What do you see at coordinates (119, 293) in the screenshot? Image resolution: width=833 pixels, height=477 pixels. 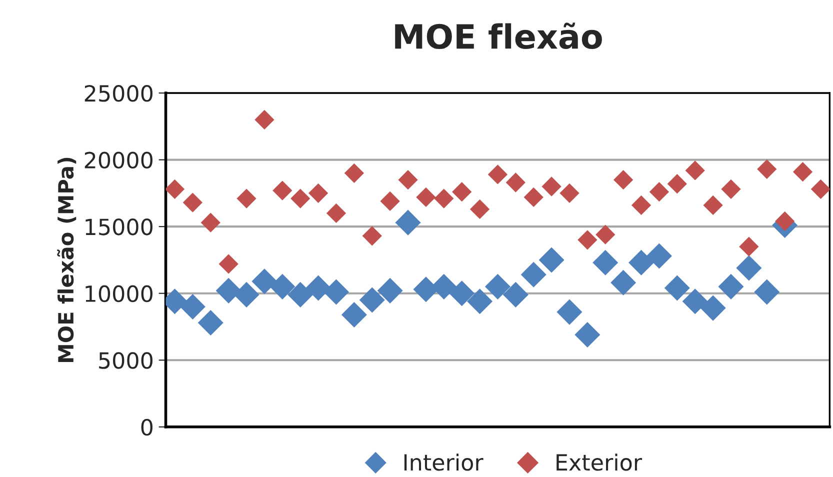 I see `y-tick-label: 10000` at bounding box center [119, 293].